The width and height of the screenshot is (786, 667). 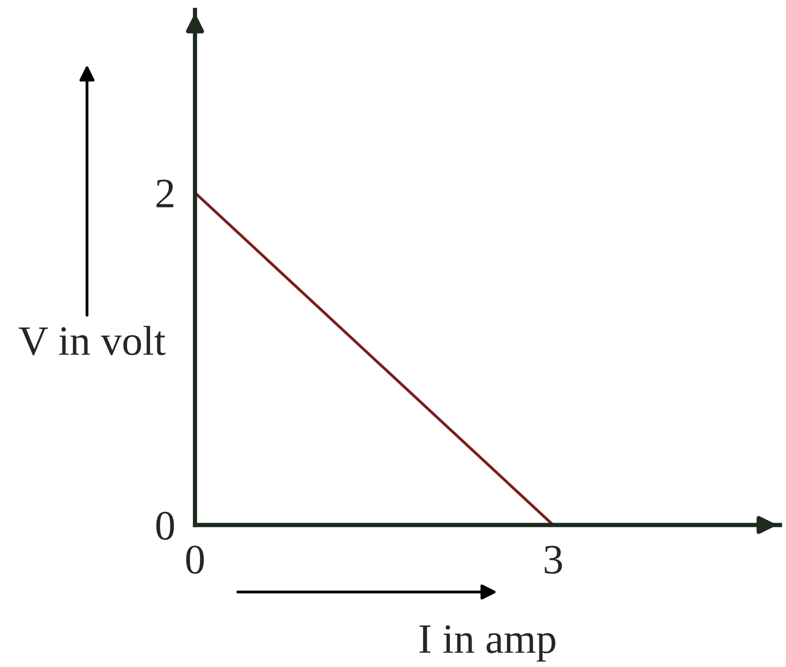 What do you see at coordinates (488, 643) in the screenshot?
I see `x-axis-title: I in amp` at bounding box center [488, 643].